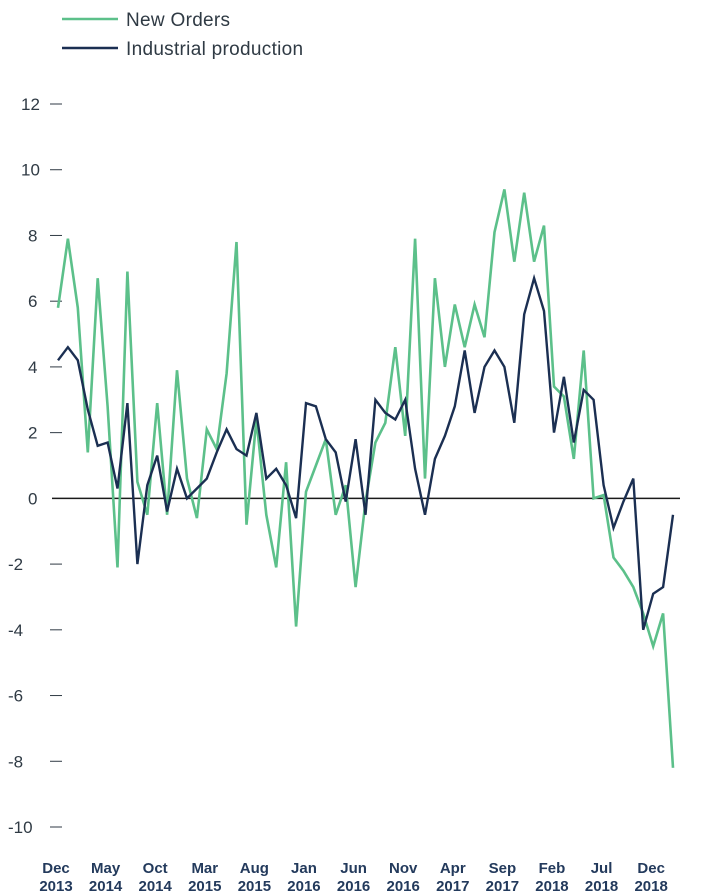  I want to click on x-tick-label-month: Nov, so click(403, 868).